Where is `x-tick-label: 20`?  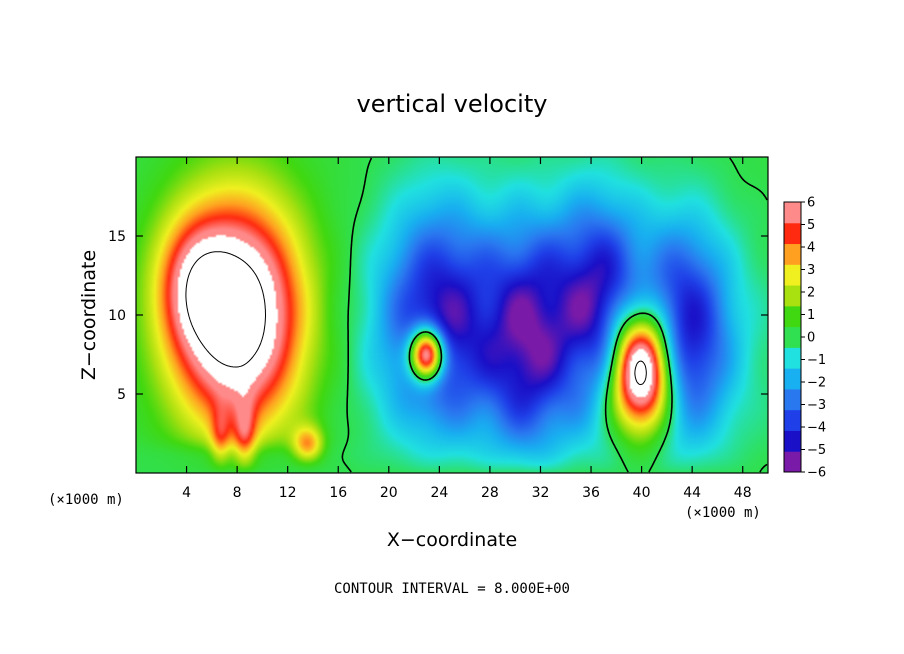
x-tick-label: 20 is located at coordinates (389, 493).